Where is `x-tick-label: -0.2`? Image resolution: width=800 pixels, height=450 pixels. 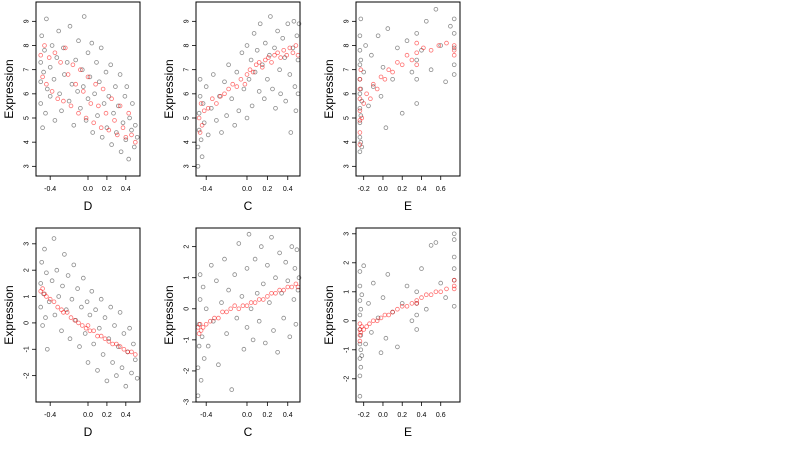
x-tick-label: -0.2 is located at coordinates (364, 189).